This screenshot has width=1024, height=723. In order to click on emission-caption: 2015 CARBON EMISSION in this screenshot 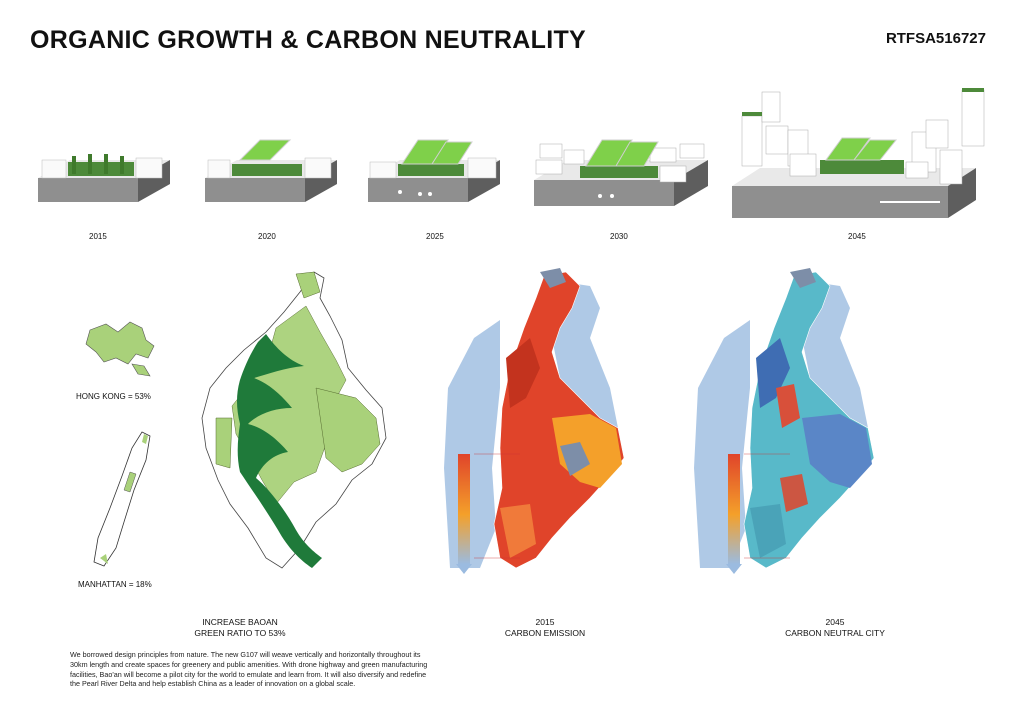, I will do `click(545, 627)`.